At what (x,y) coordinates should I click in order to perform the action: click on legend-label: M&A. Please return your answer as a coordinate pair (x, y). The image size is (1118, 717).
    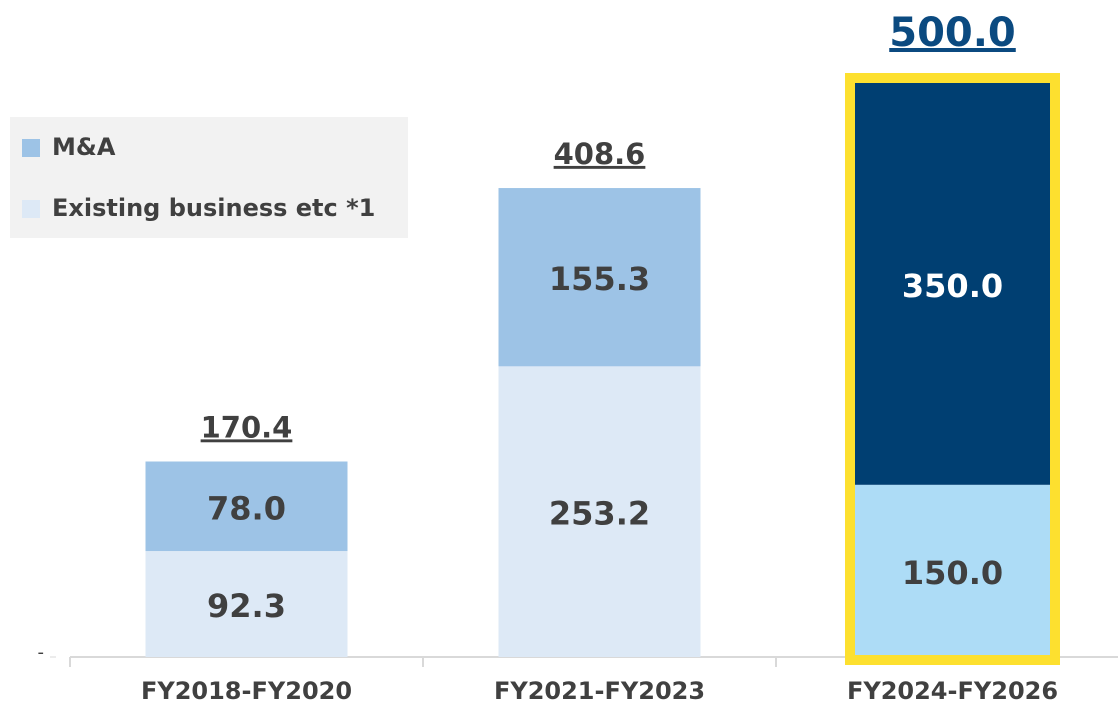
    Looking at the image, I should click on (84, 147).